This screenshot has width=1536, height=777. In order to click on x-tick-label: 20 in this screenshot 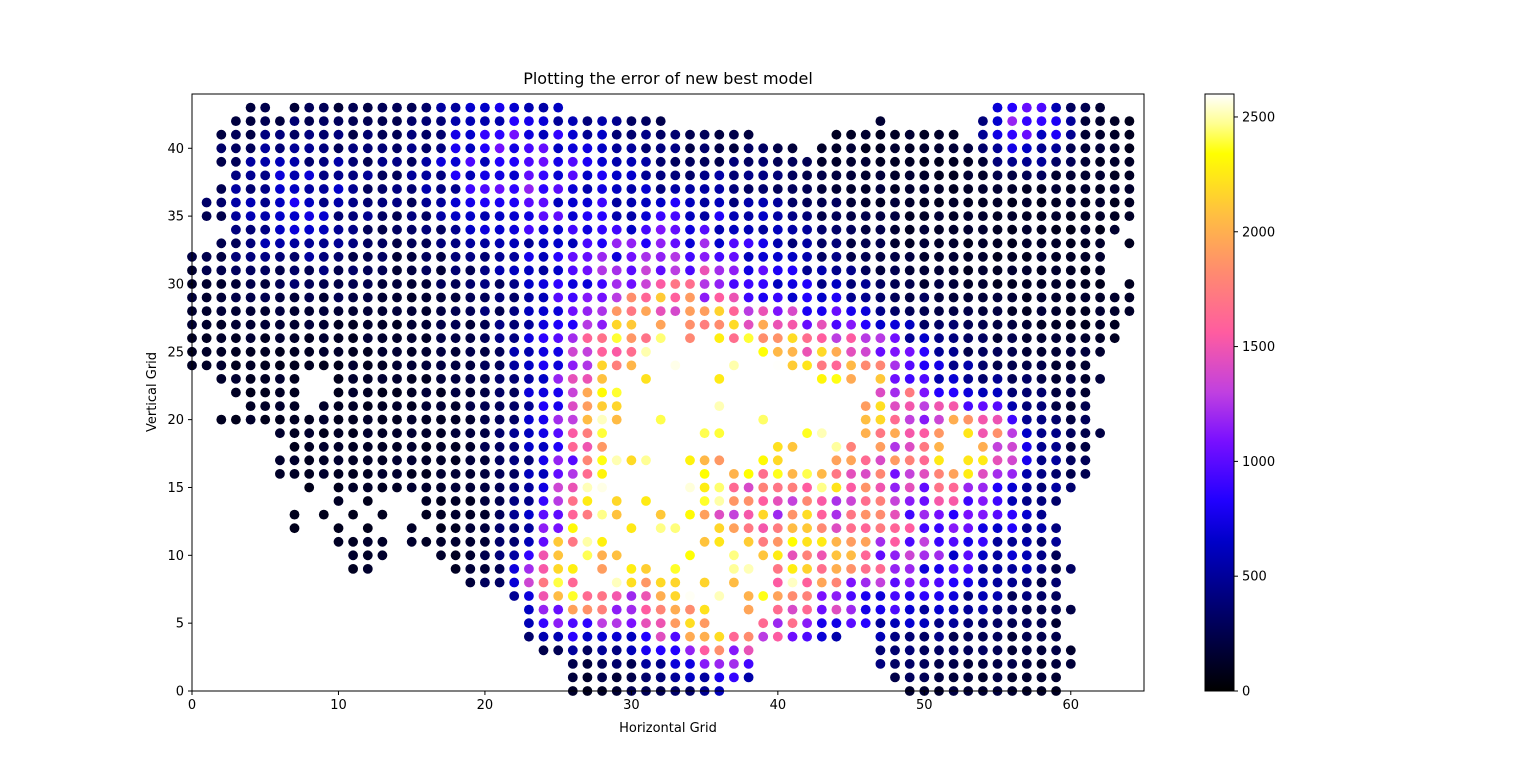, I will do `click(485, 705)`.